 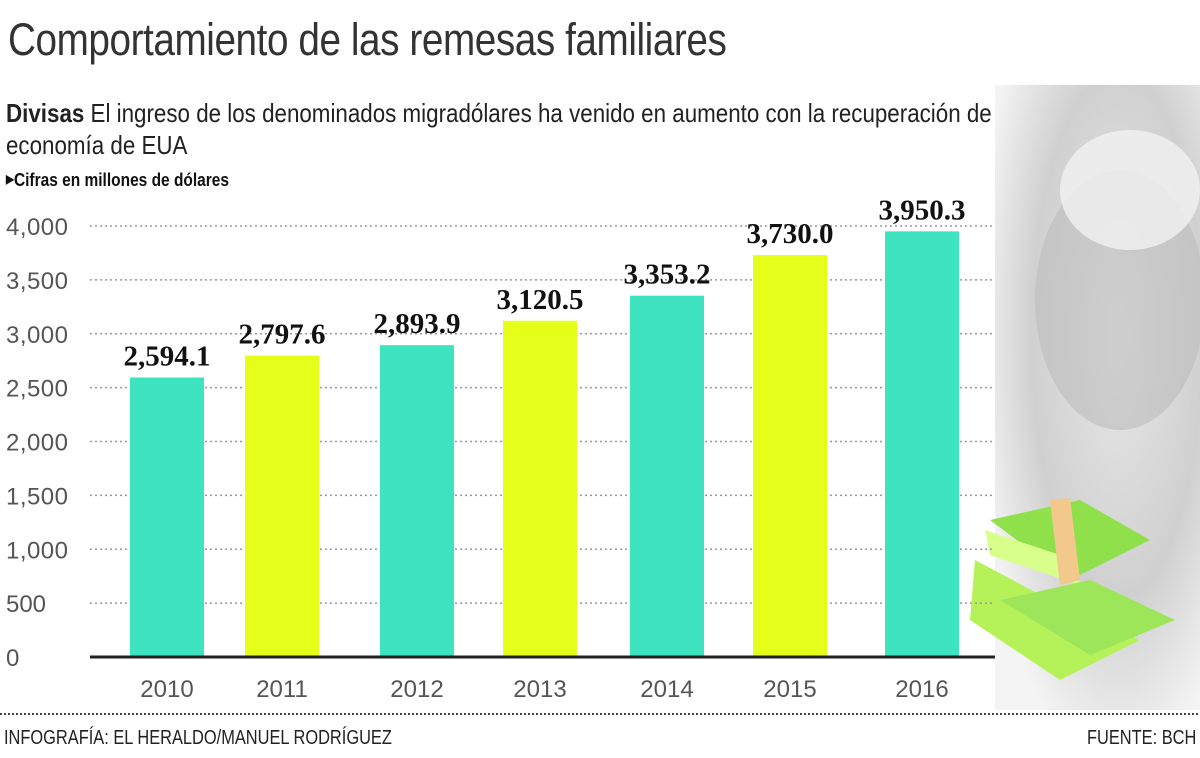 What do you see at coordinates (282, 689) in the screenshot?
I see `x-tick-label-2011: 2011` at bounding box center [282, 689].